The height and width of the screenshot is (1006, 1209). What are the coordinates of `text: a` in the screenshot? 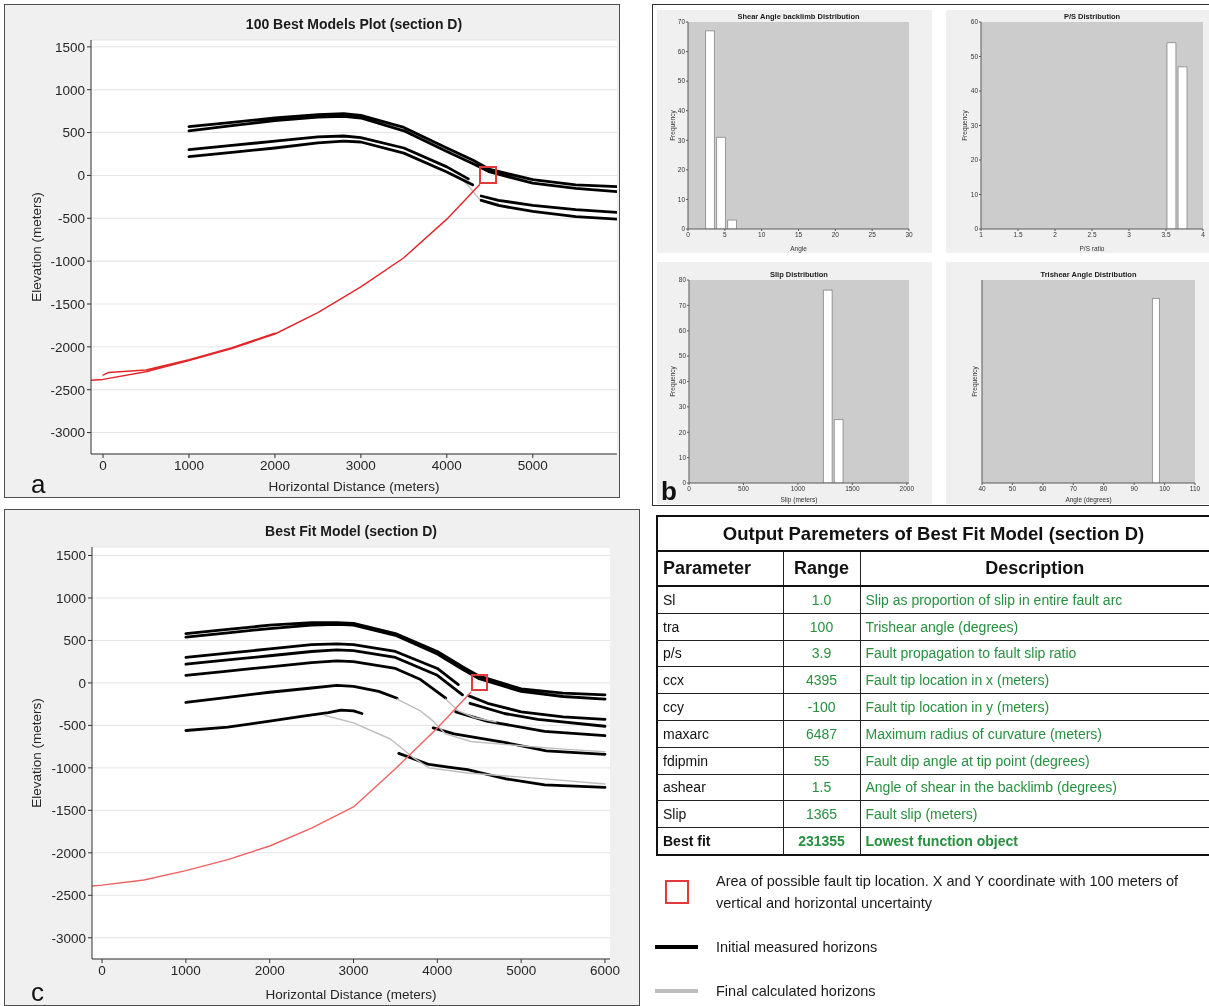 It's located at (38, 484).